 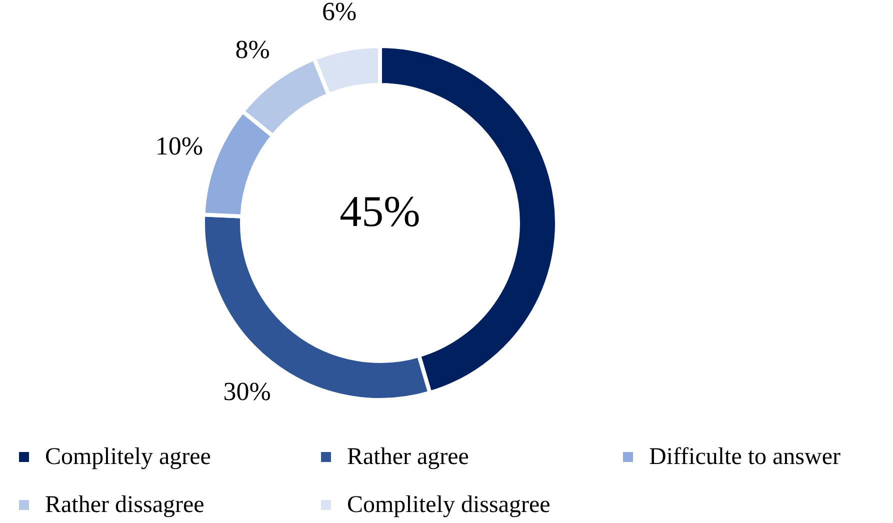 What do you see at coordinates (128, 457) in the screenshot?
I see `legend-label: Complitely agree` at bounding box center [128, 457].